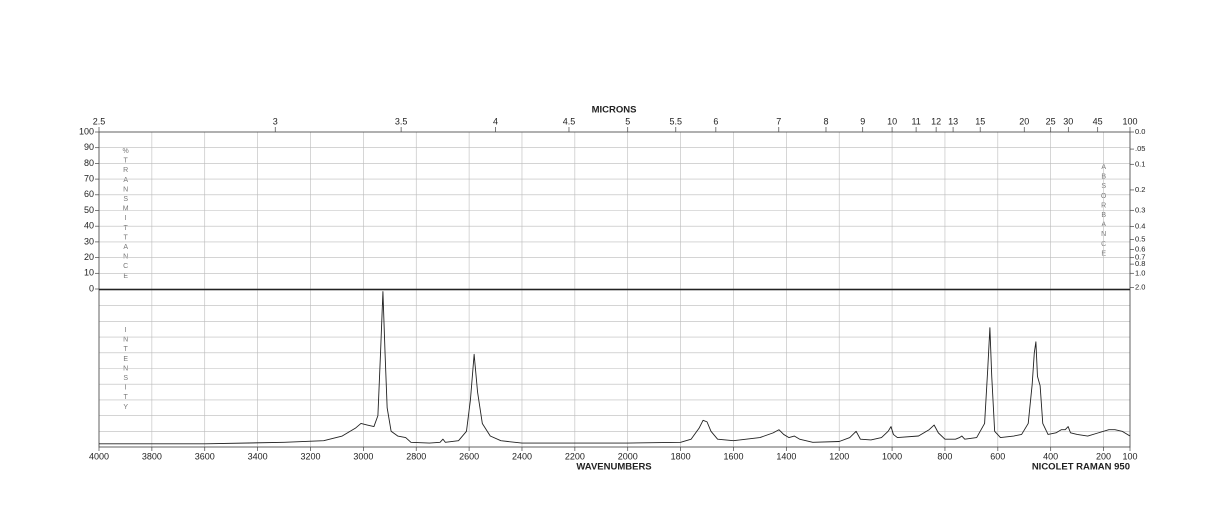  I want to click on y-tick-label: 100, so click(86, 131).